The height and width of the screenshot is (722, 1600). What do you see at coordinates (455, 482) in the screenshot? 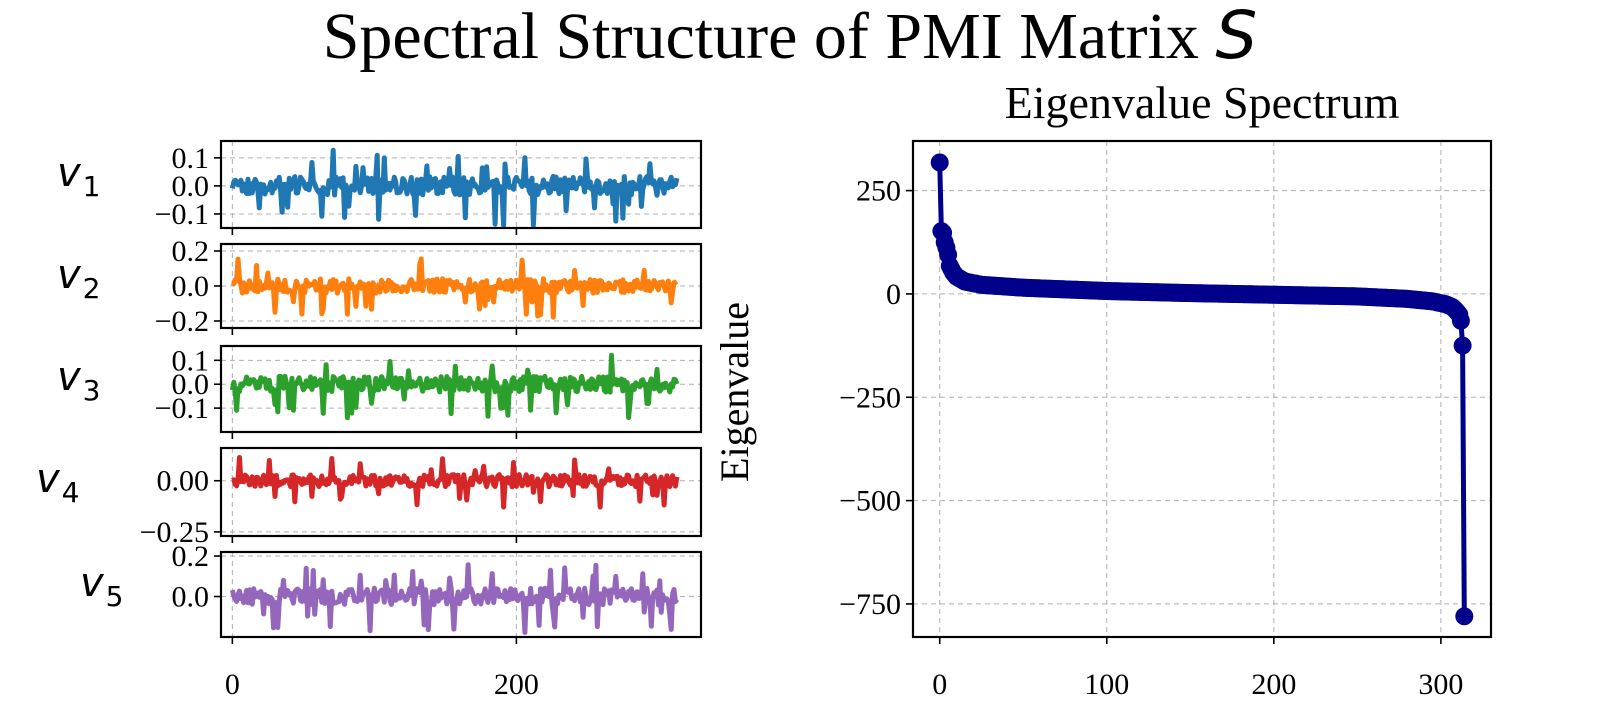
I see `series-line-v4` at bounding box center [455, 482].